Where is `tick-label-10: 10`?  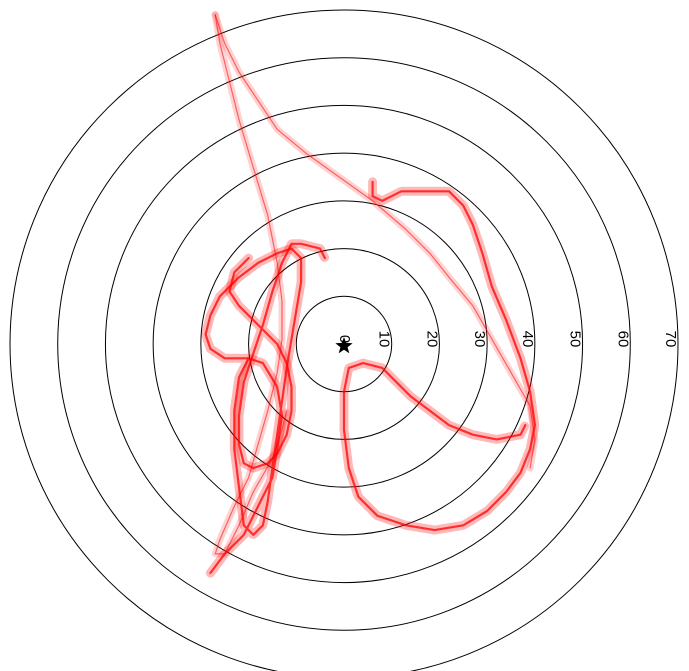
tick-label-10: 10 is located at coordinates (384, 339).